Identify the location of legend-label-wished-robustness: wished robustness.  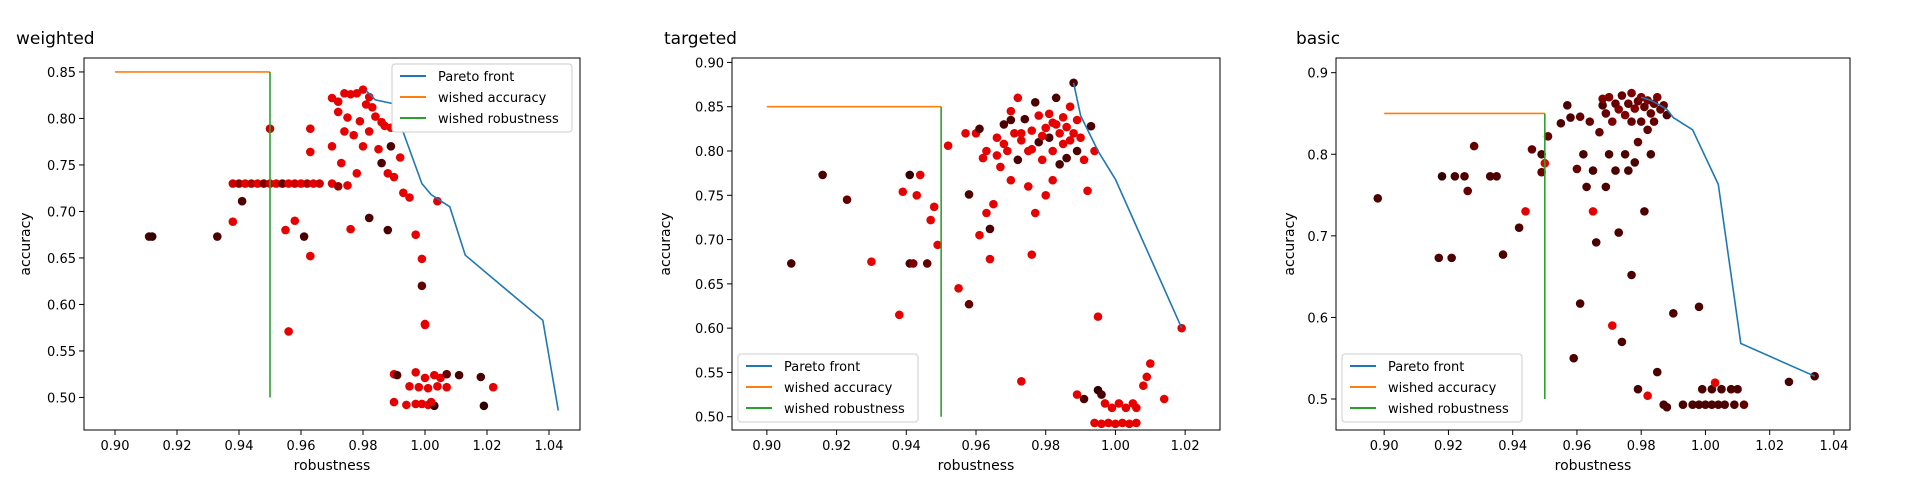
(1448, 409).